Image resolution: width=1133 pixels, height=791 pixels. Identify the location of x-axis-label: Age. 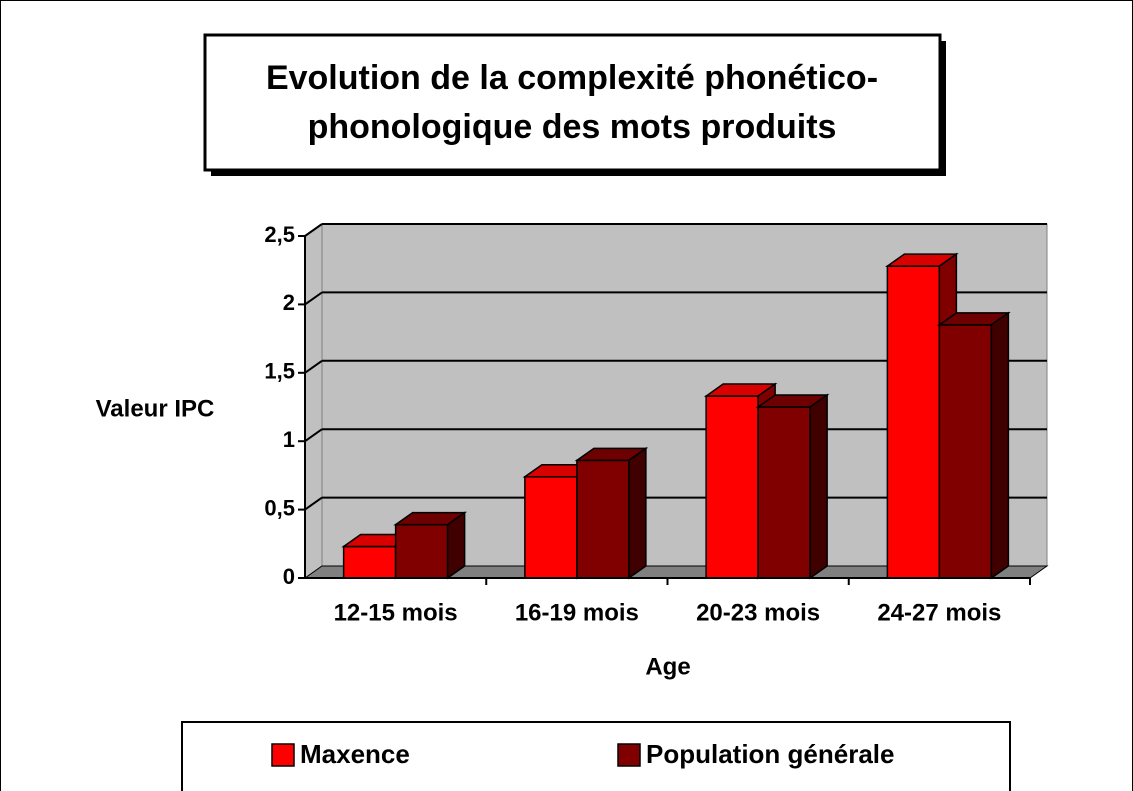
(667, 666).